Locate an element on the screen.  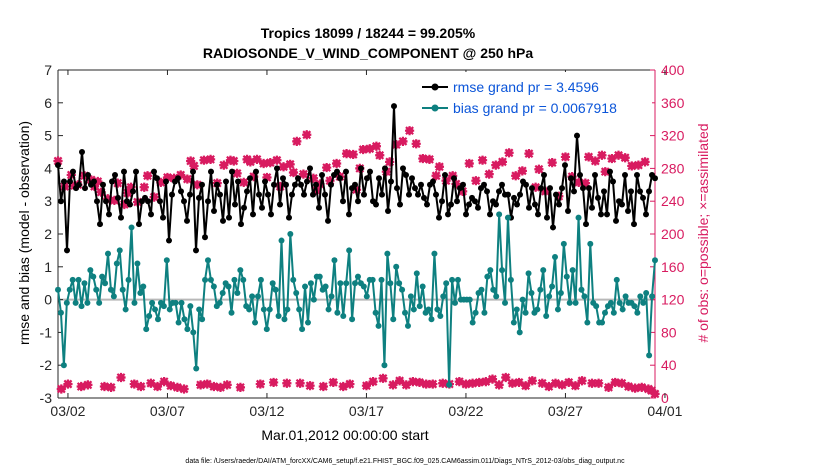
x-tick-label: 04/01 is located at coordinates (664, 411).